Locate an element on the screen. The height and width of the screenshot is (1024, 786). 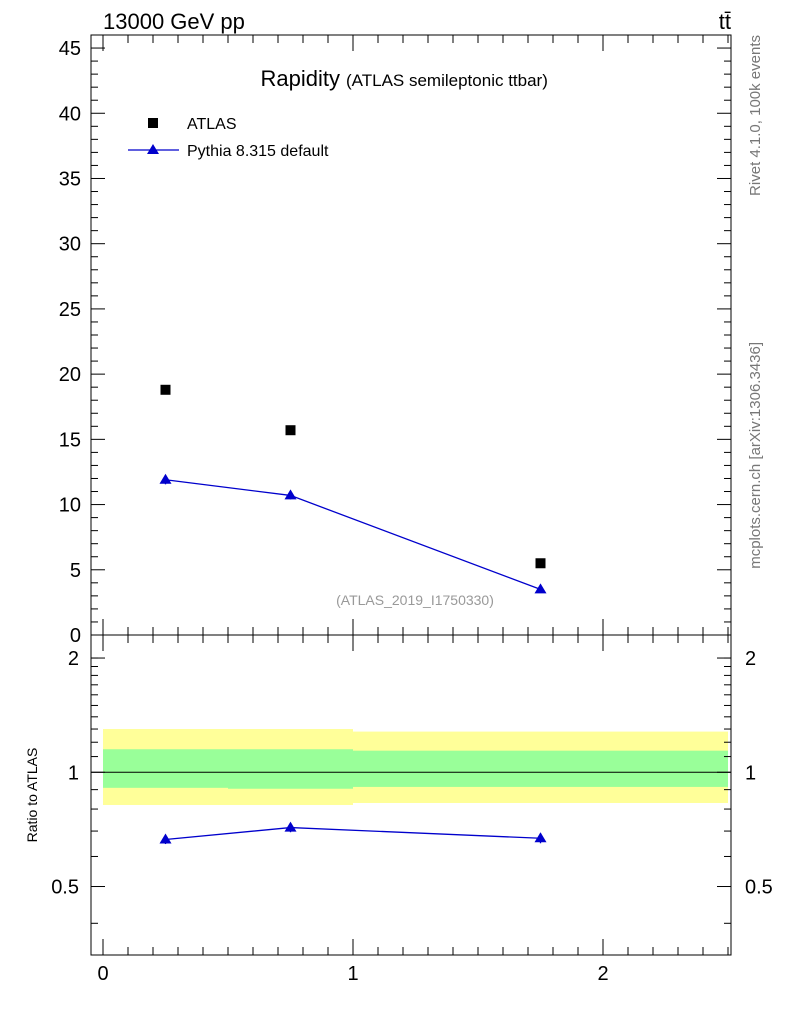
ratio-x-tick-label: 1 is located at coordinates (352, 974).